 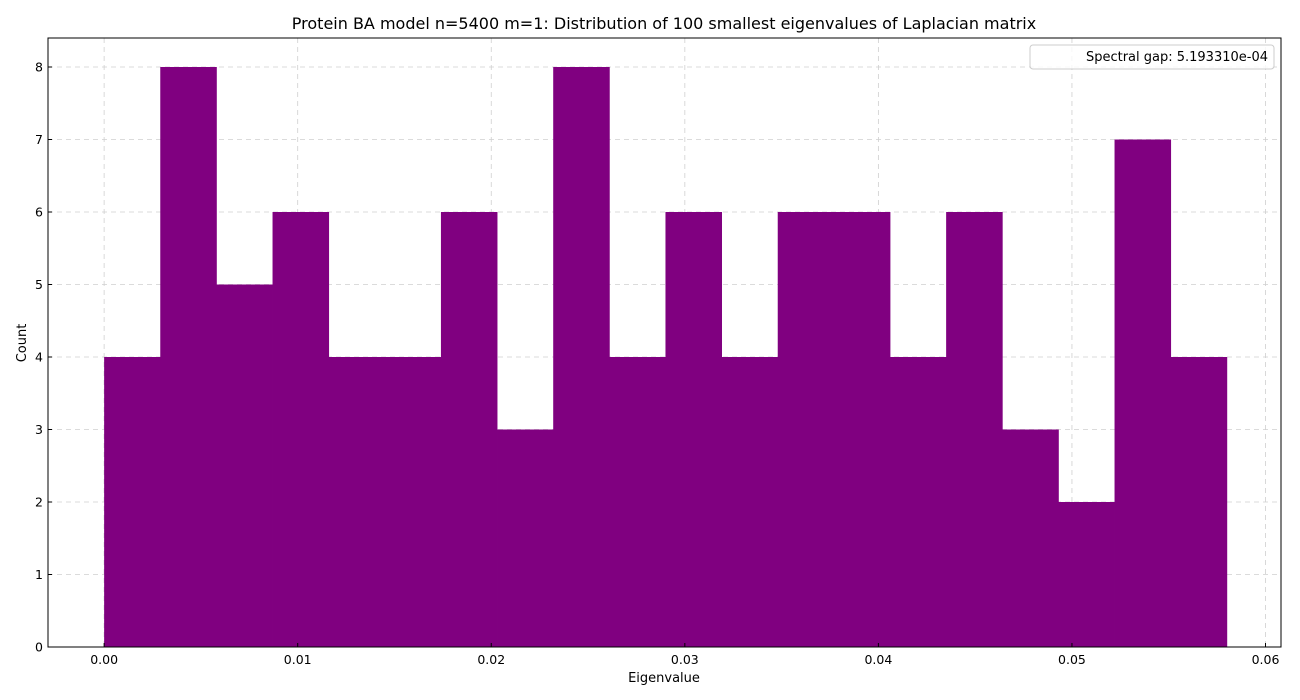 I want to click on x-tick-label: 0.04, so click(x=878, y=659).